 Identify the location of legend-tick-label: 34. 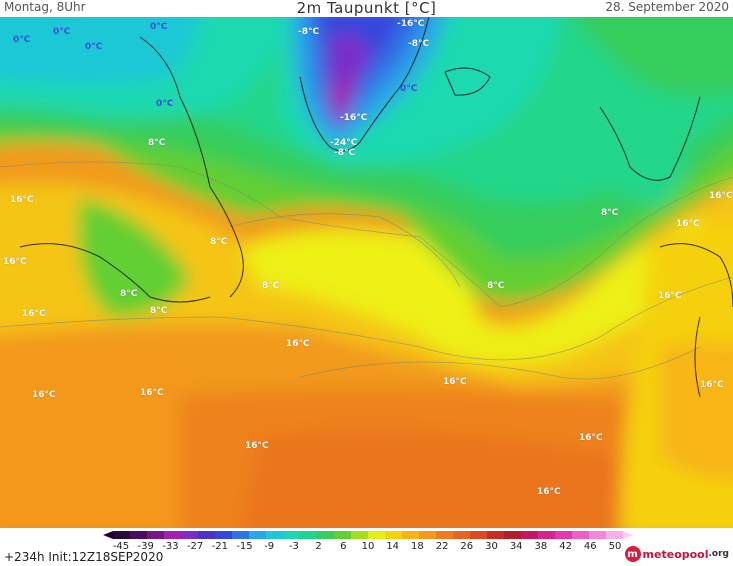
(516, 546).